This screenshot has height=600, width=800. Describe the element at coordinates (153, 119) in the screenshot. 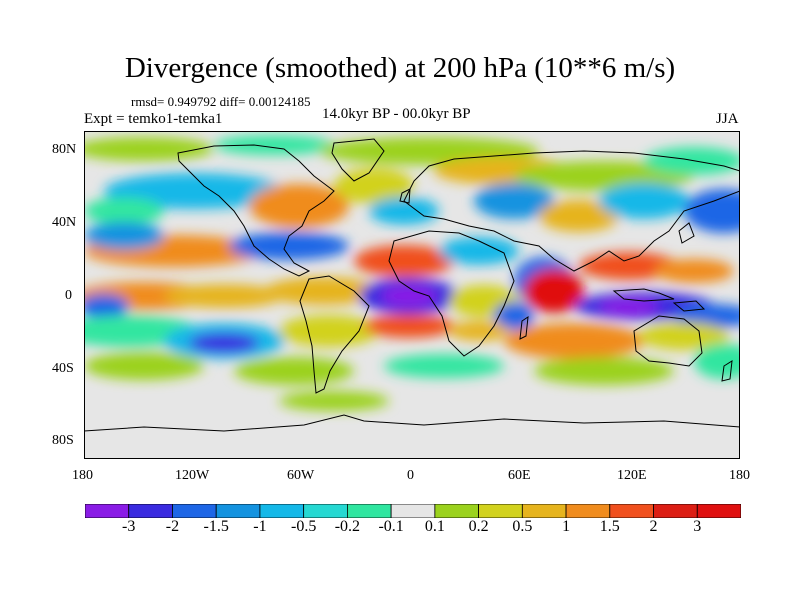

I see `experiment-label: Expt = temko1-temka1` at that location.